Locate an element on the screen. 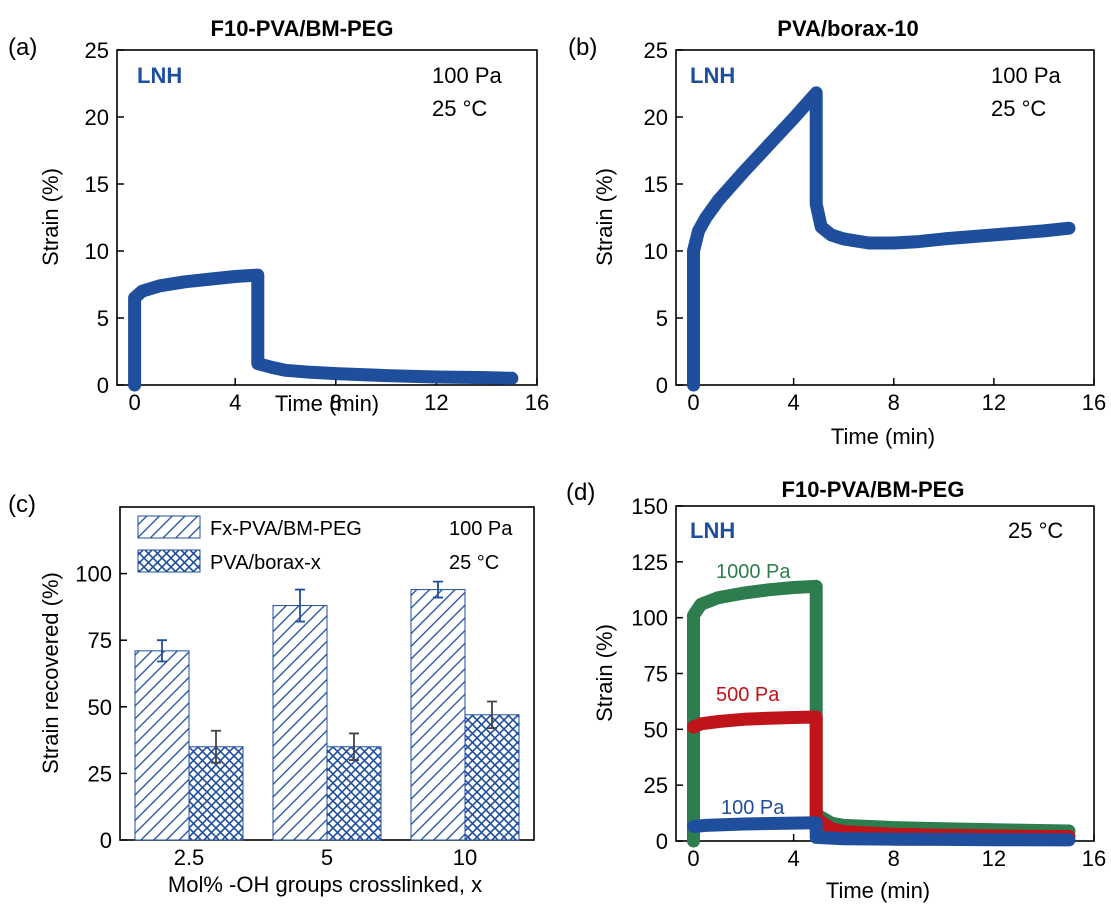  panel-c-stress-note: 100 Pa is located at coordinates (481, 529).